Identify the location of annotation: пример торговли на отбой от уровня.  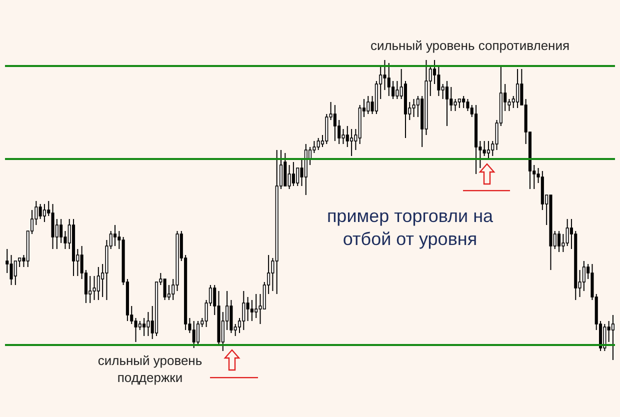
(410, 227).